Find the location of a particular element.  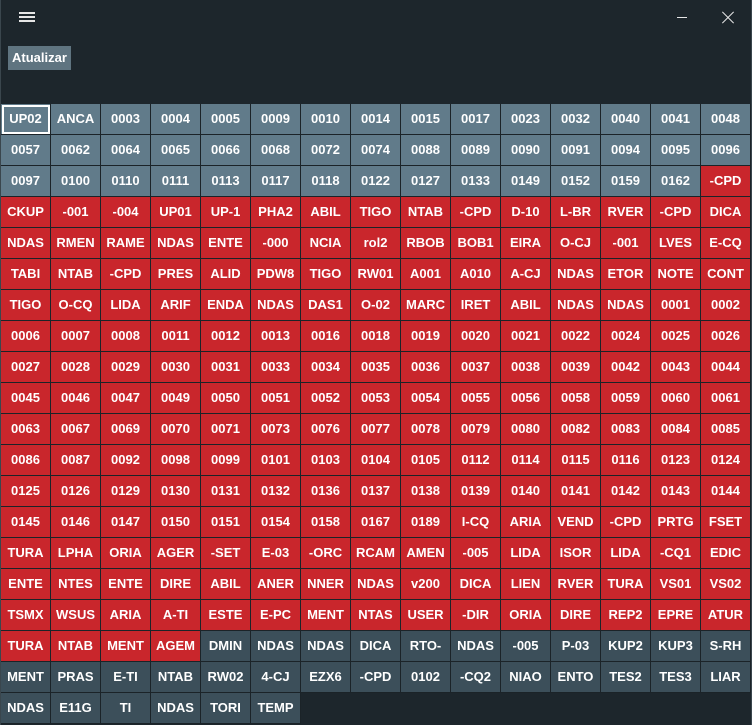

host-tile: ETOR is located at coordinates (626, 274).